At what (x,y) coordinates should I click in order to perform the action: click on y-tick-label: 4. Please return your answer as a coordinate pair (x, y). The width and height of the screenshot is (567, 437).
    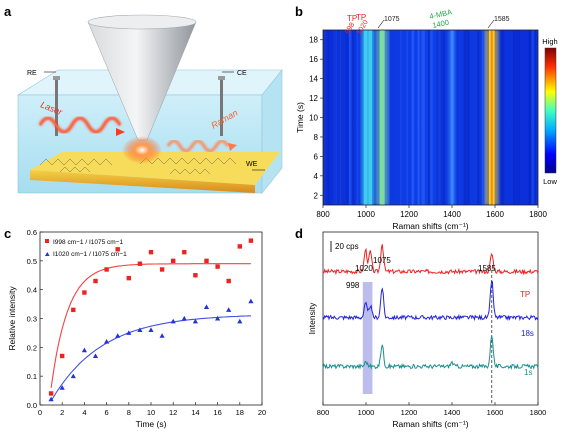
    Looking at the image, I should click on (316, 176).